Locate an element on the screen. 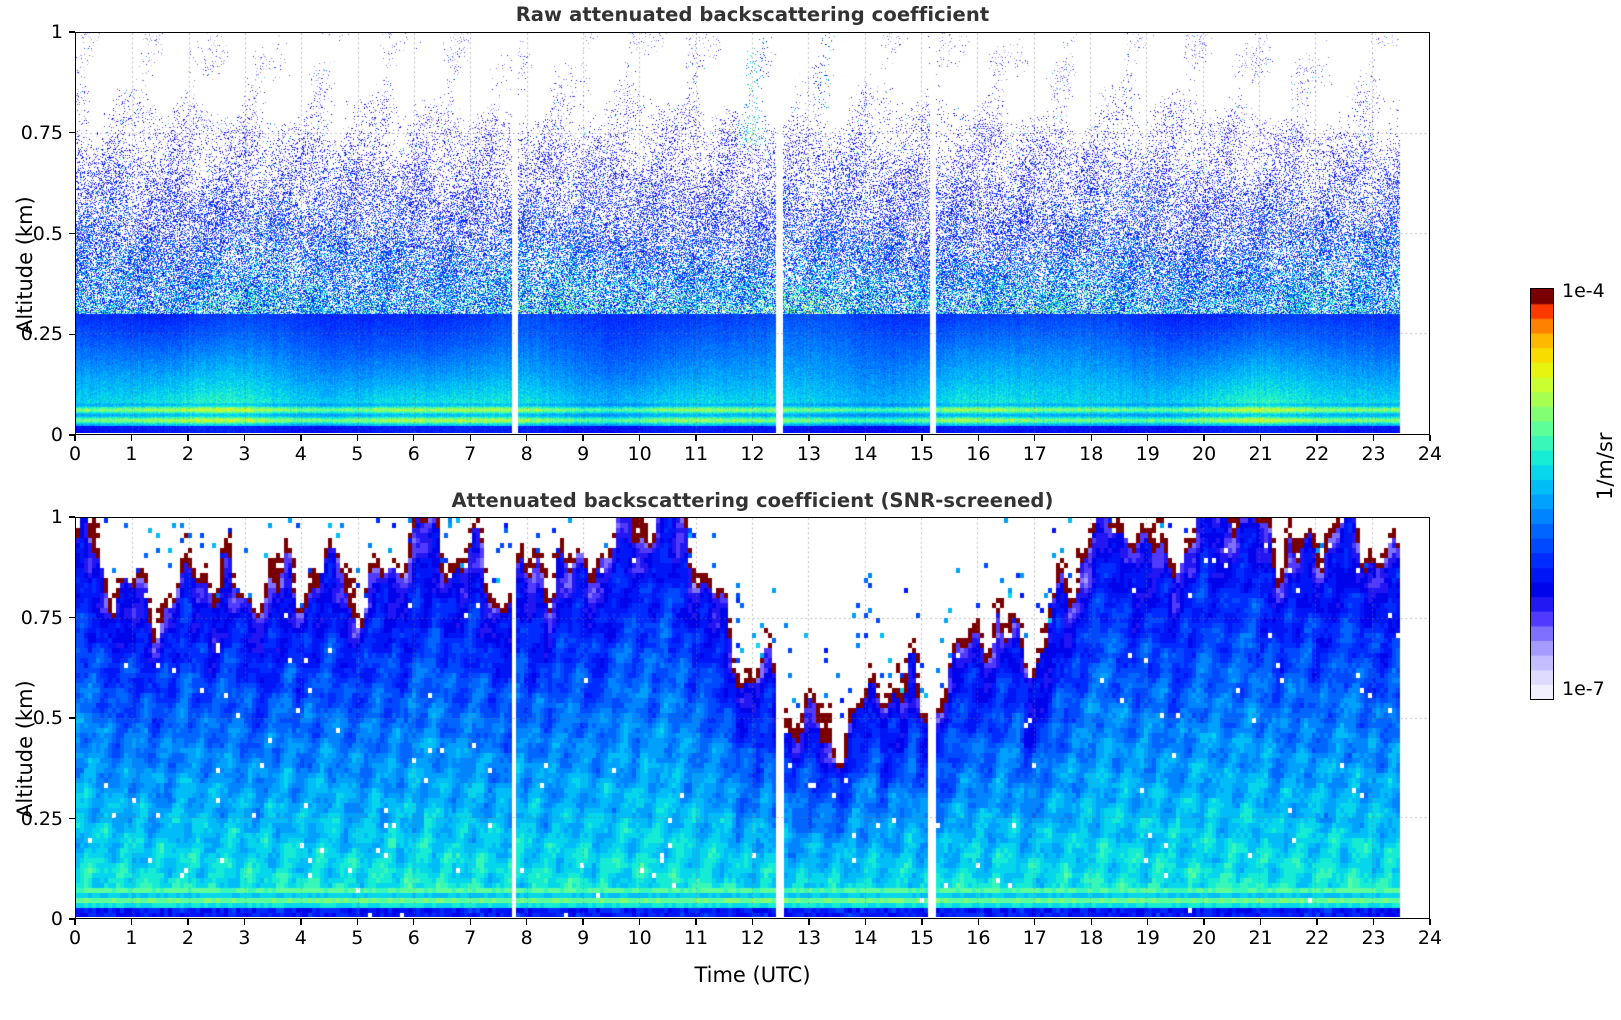  x-tick-label-screened-0: 0 is located at coordinates (75, 938).